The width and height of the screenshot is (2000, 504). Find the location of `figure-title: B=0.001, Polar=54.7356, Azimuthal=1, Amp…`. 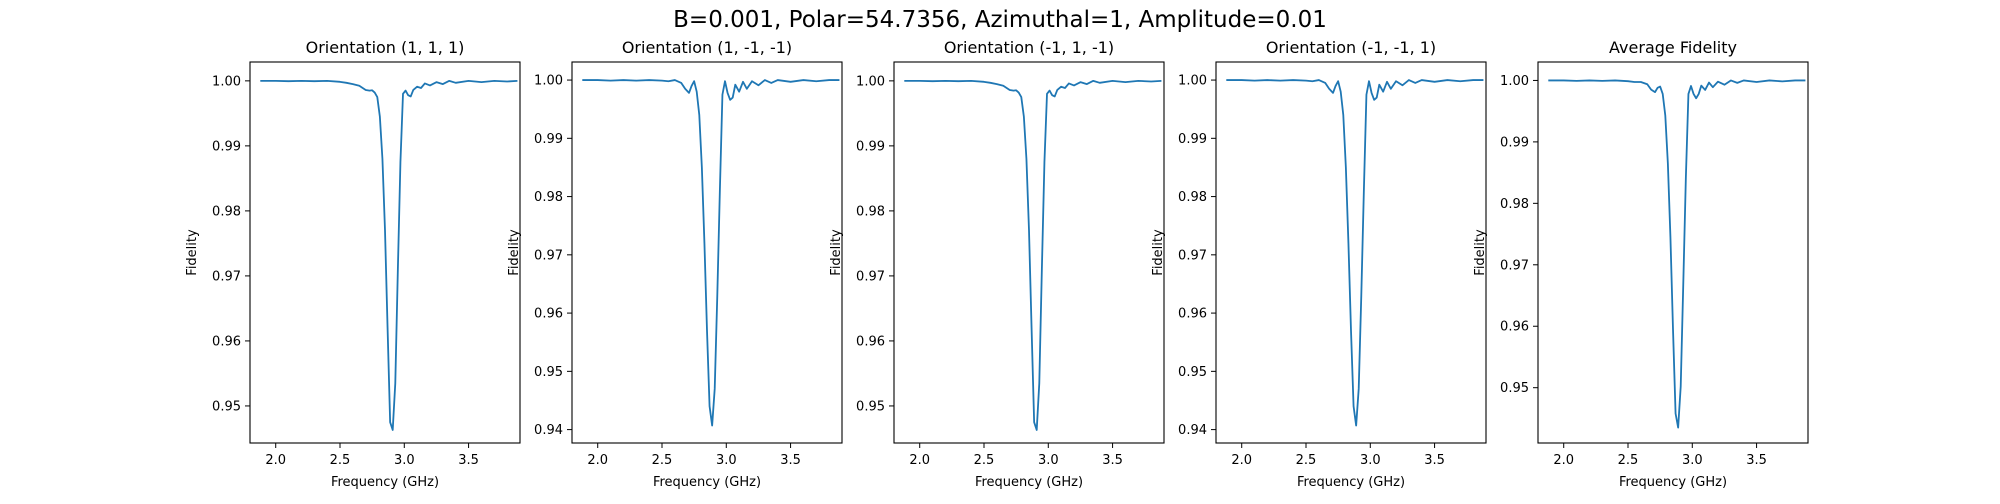

figure-title: B=0.001, Polar=54.7356, Azimuthal=1, Amp… is located at coordinates (1000, 20).